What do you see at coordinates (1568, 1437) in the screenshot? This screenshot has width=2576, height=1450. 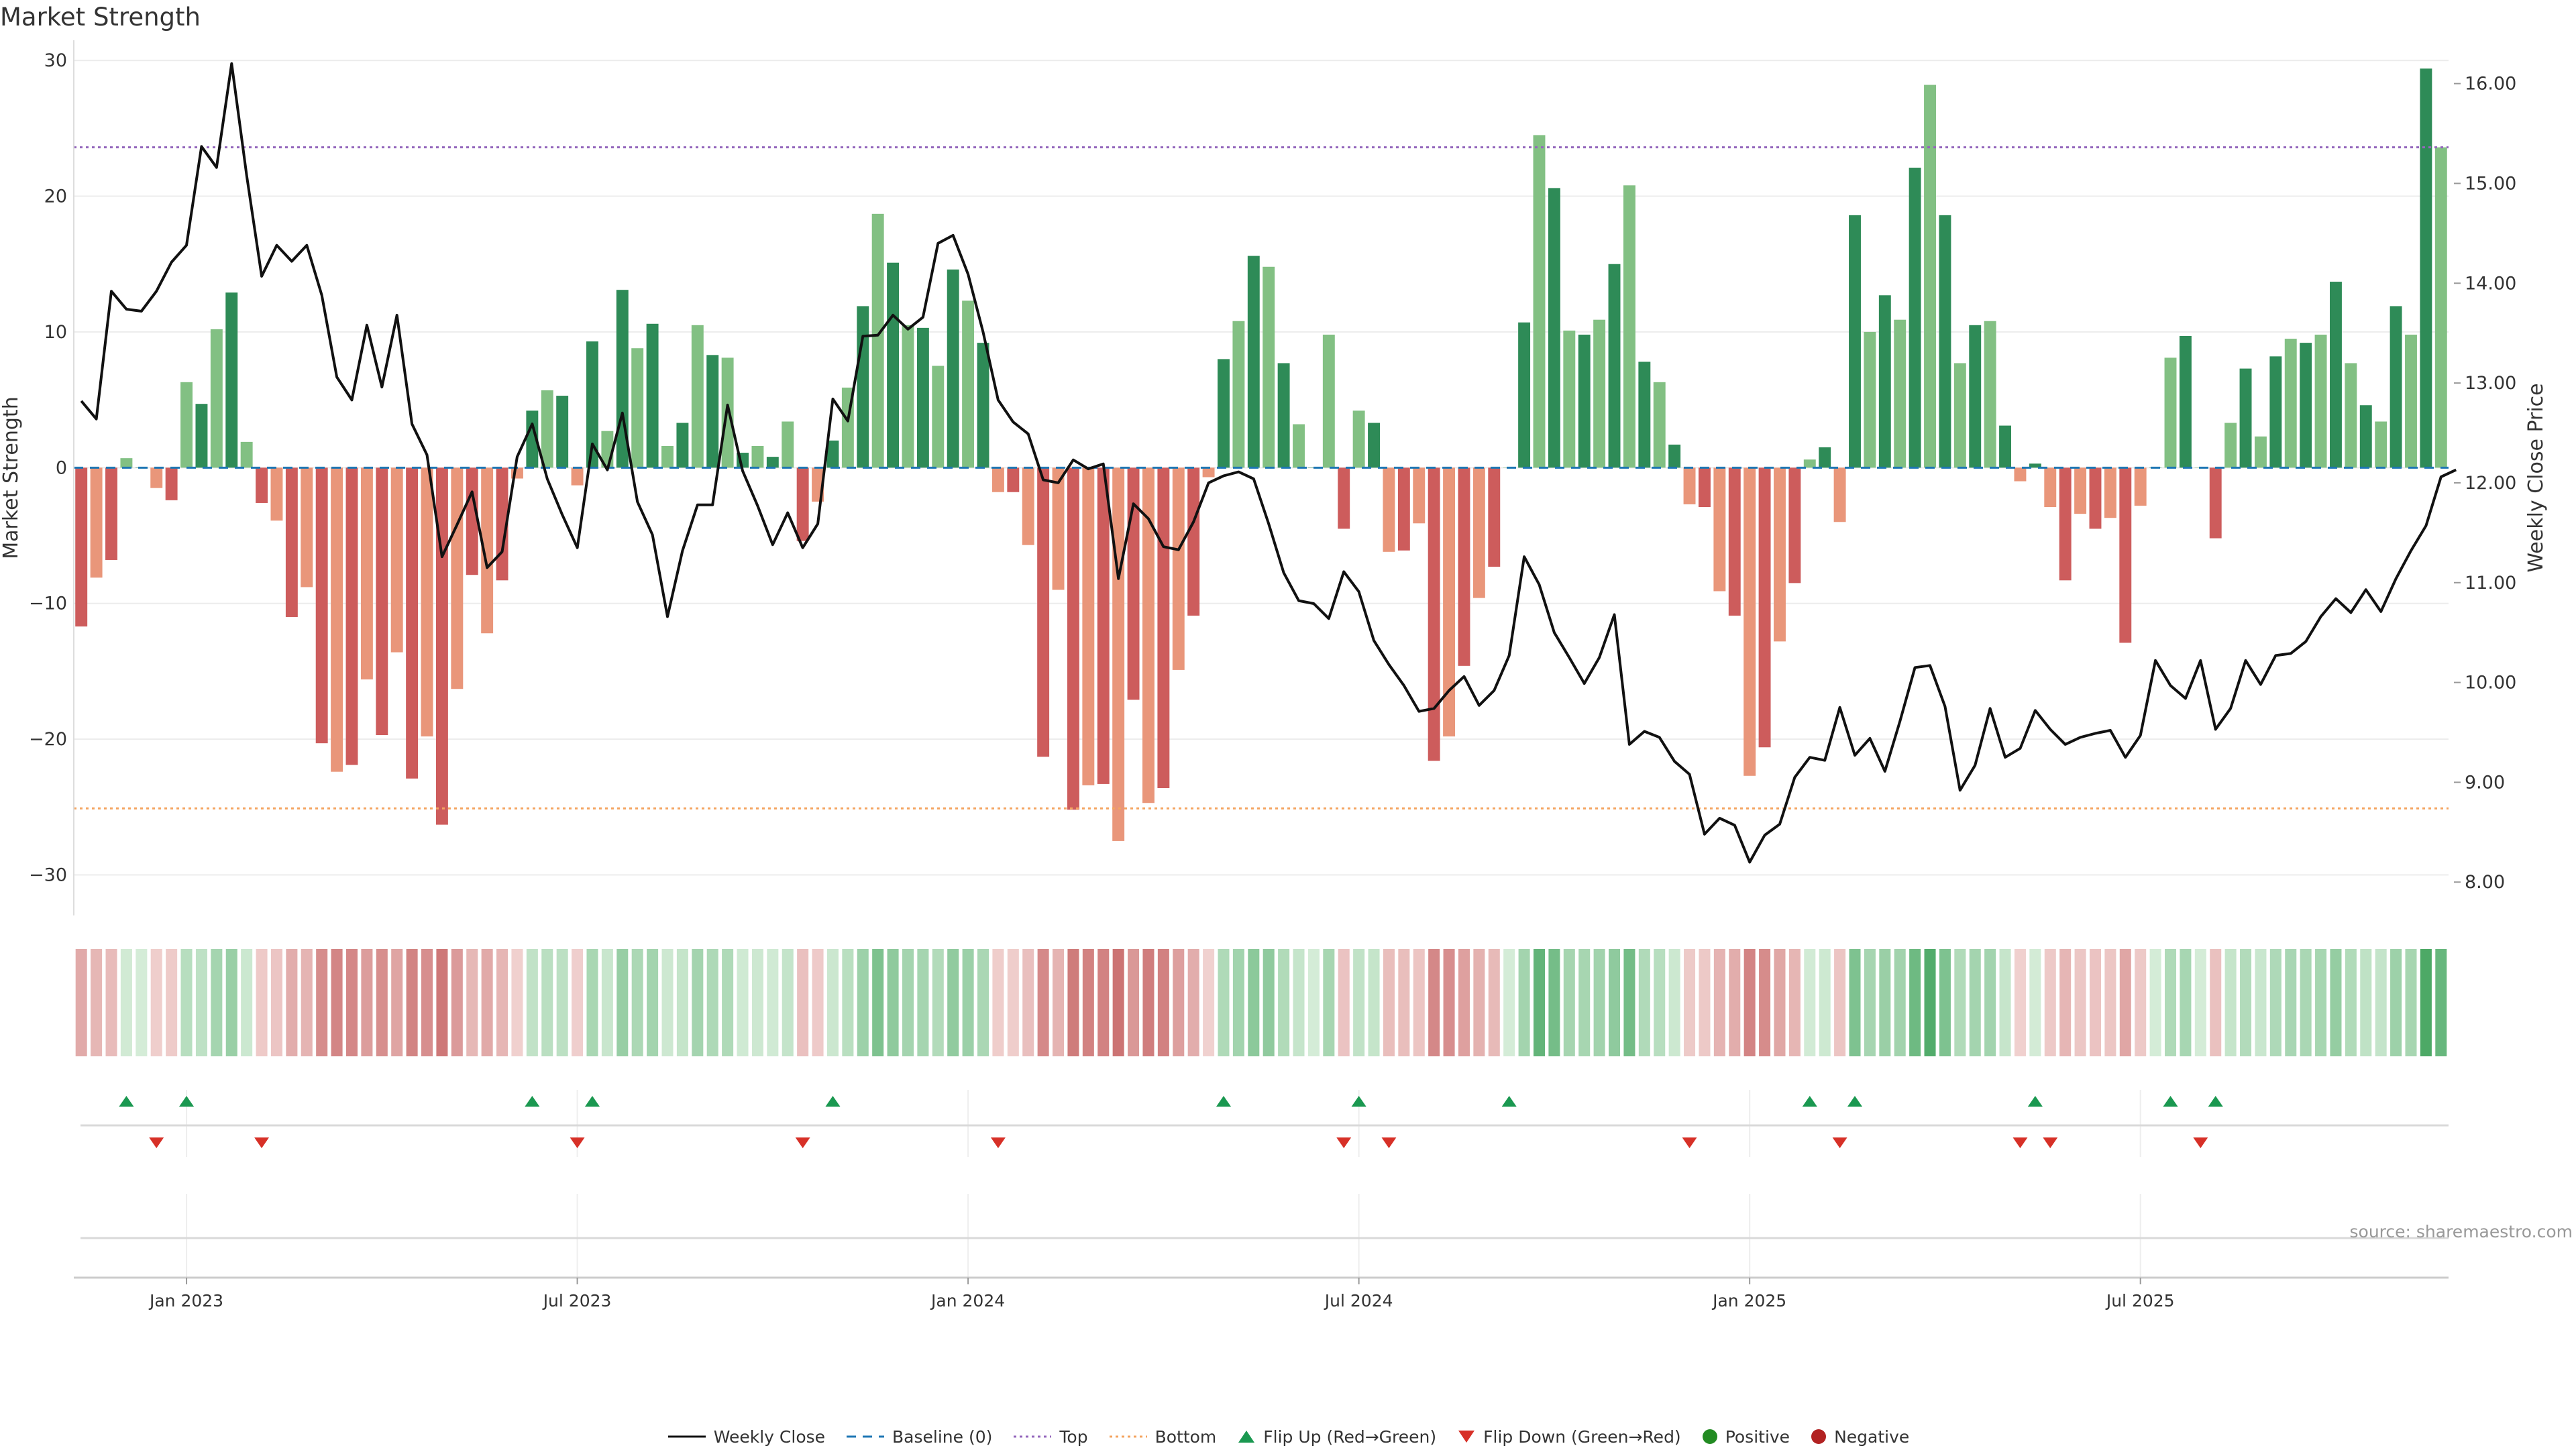 I see `legend-item-flip-down: Flip Down (Green→Red)` at bounding box center [1568, 1437].